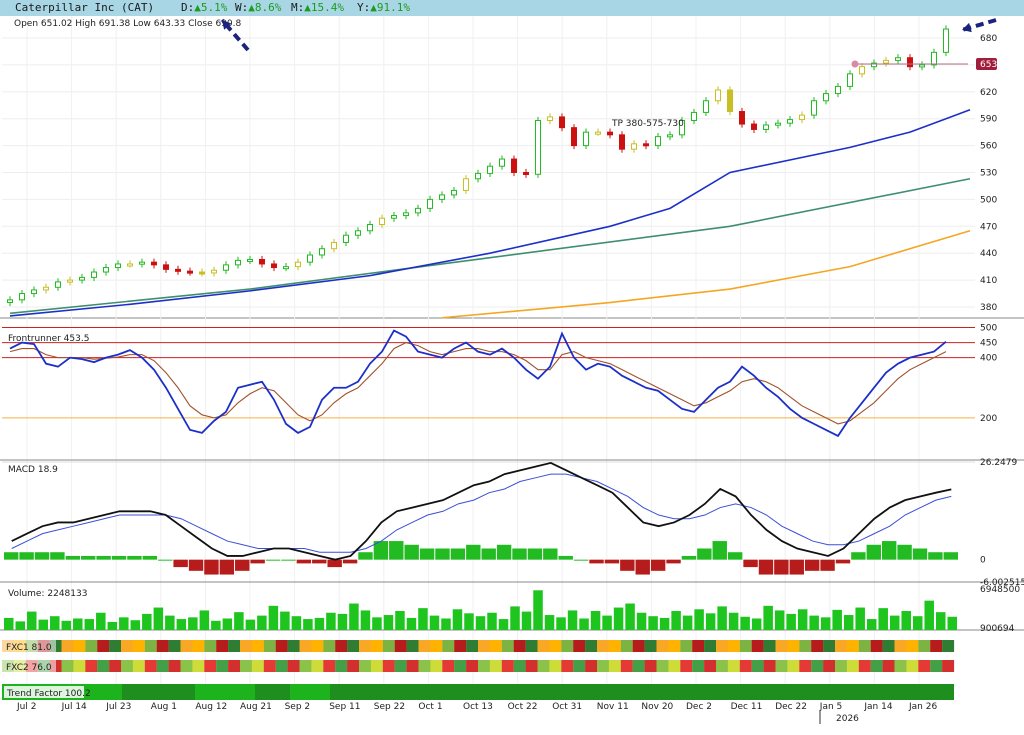  Describe the element at coordinates (988, 173) in the screenshot. I see `price-tick-label: 530` at that location.